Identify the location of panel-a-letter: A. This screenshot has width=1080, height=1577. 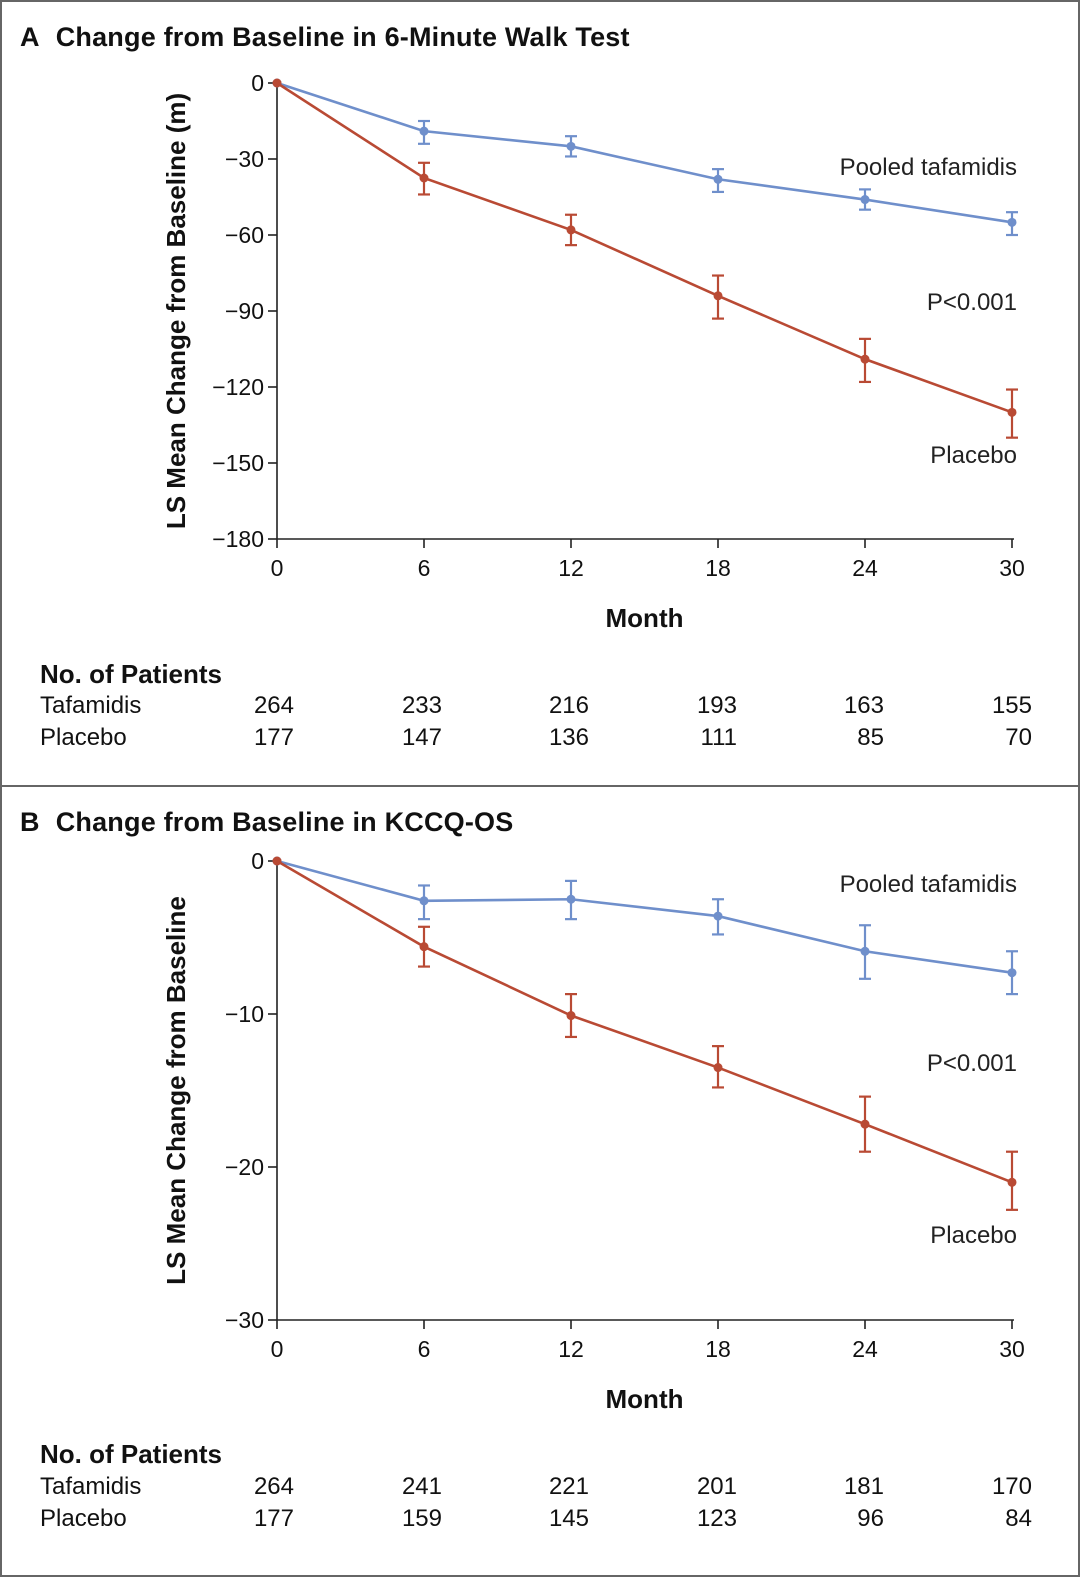
(30, 37).